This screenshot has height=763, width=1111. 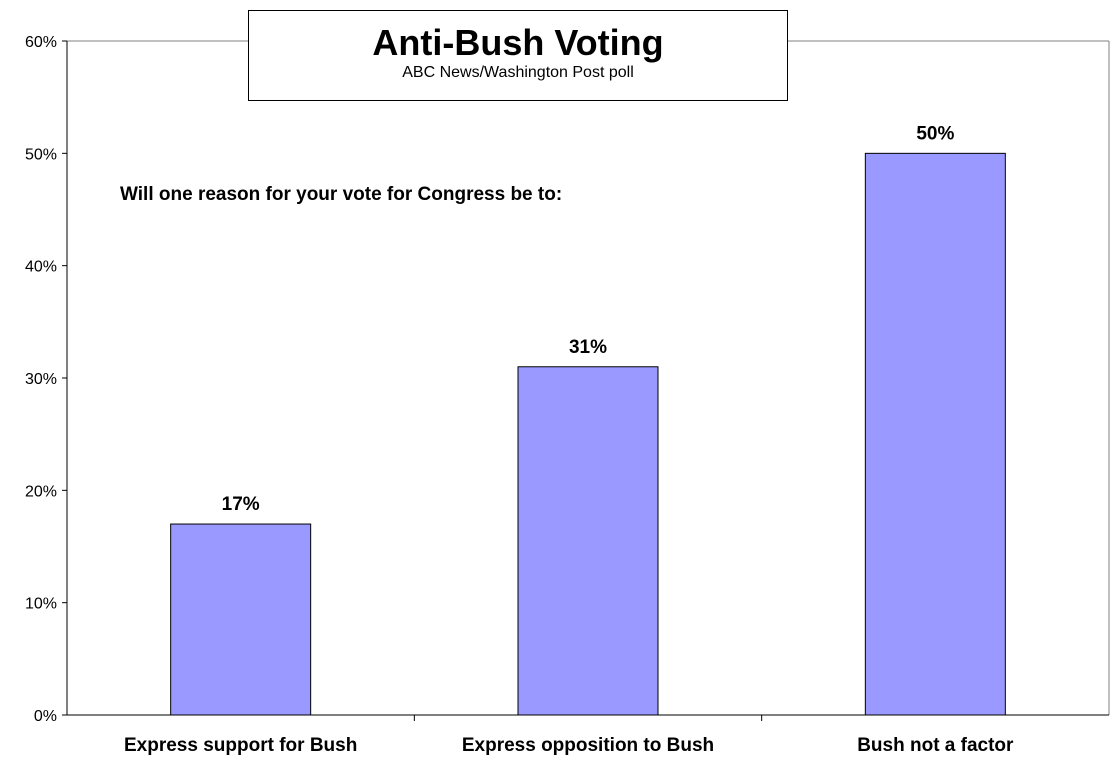 What do you see at coordinates (588, 745) in the screenshot?
I see `x-tick-label: Express opposition to Bush` at bounding box center [588, 745].